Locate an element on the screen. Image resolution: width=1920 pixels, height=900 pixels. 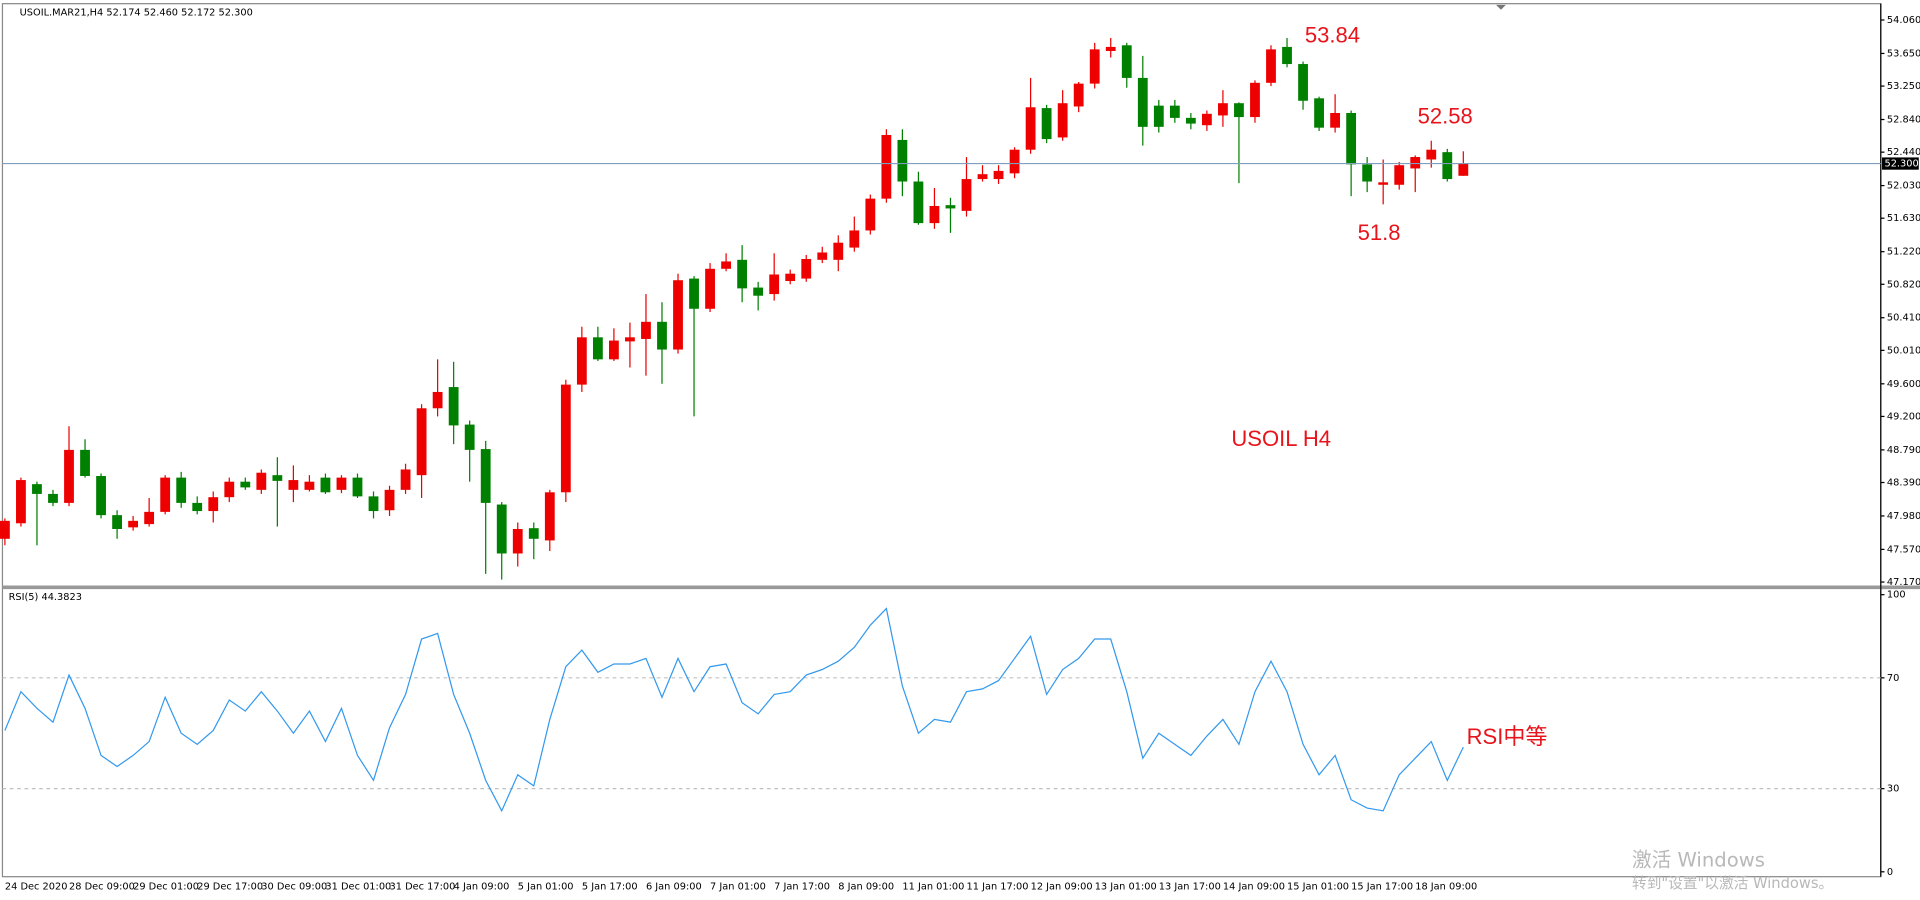
x-tick-label: 31 Dec 01:00 is located at coordinates (358, 887).